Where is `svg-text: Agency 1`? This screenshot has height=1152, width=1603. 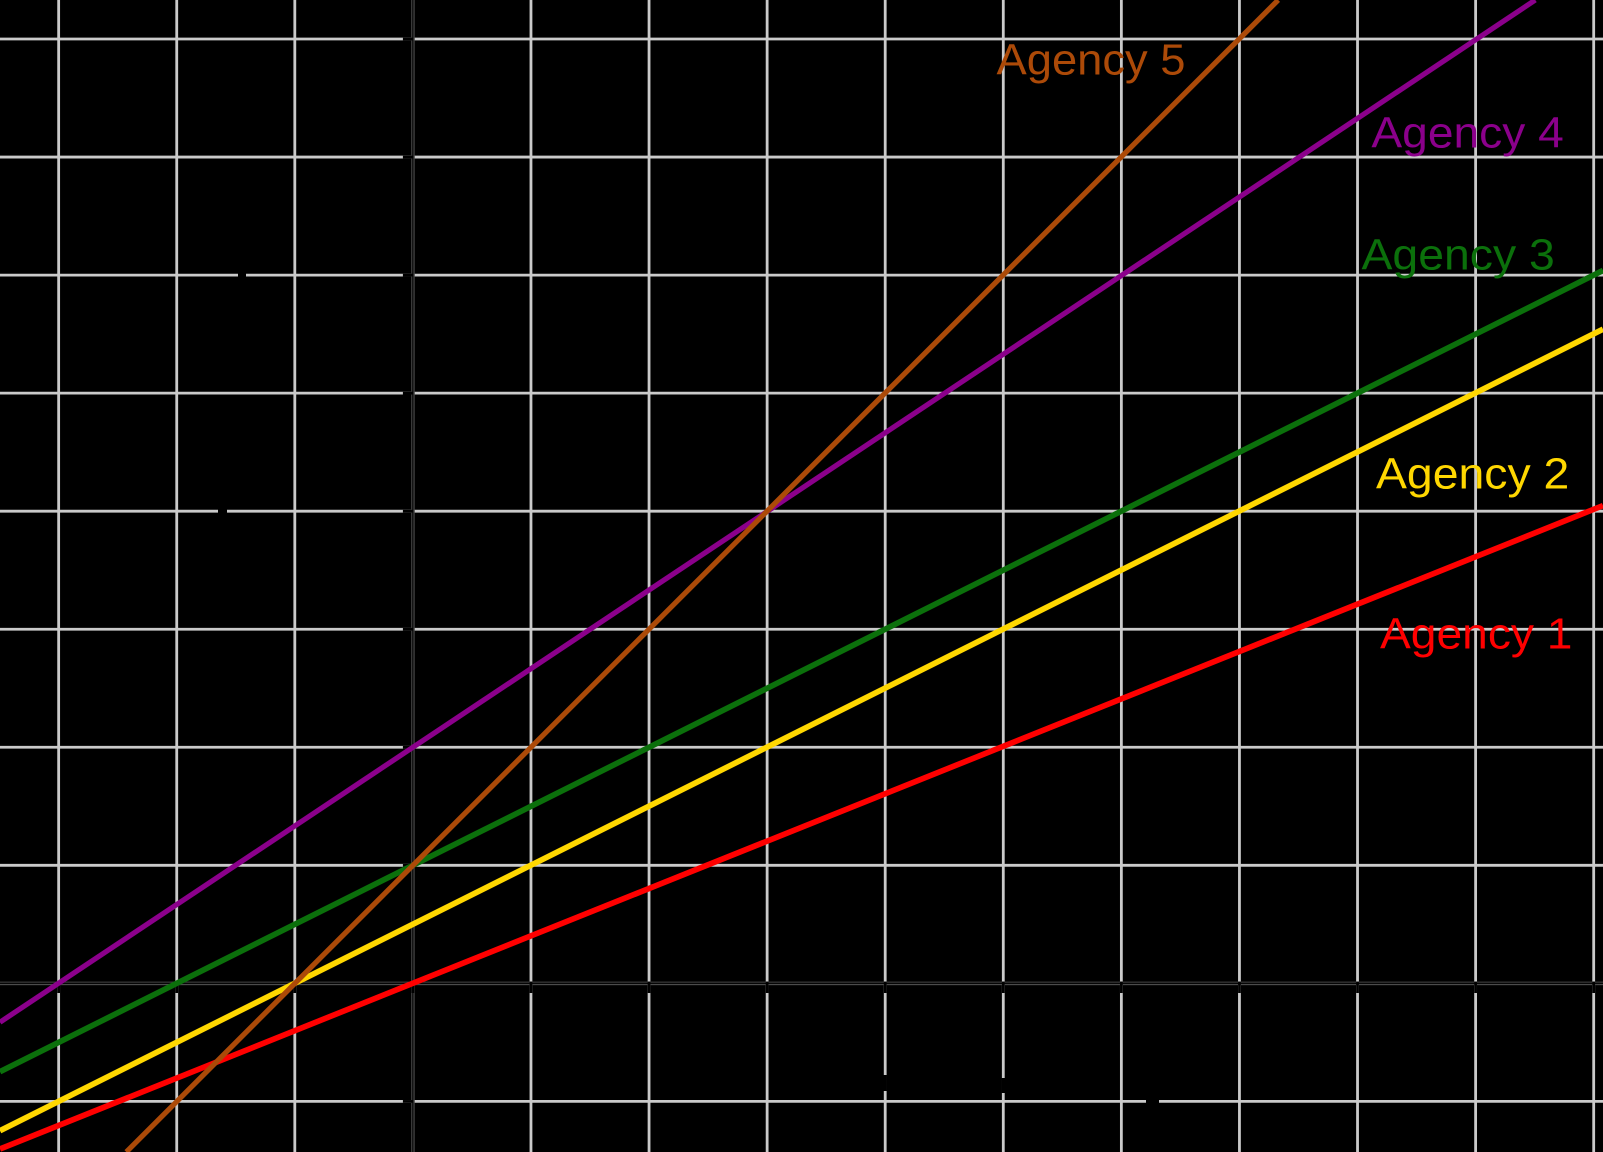 svg-text: Agency 1 is located at coordinates (1476, 634).